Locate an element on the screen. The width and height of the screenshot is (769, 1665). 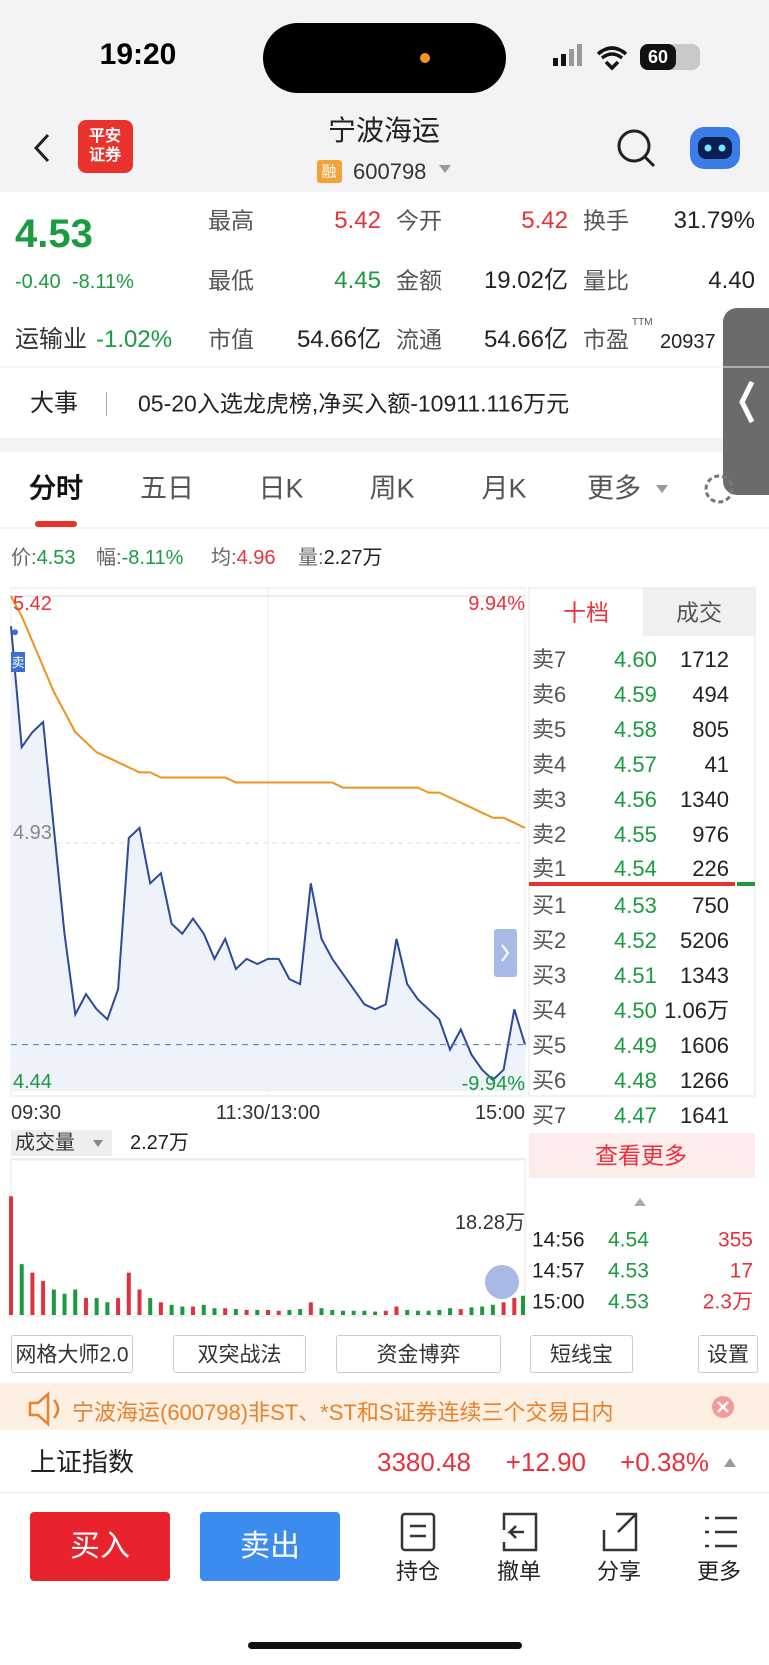
action-label: 分享 is located at coordinates (619, 1571).